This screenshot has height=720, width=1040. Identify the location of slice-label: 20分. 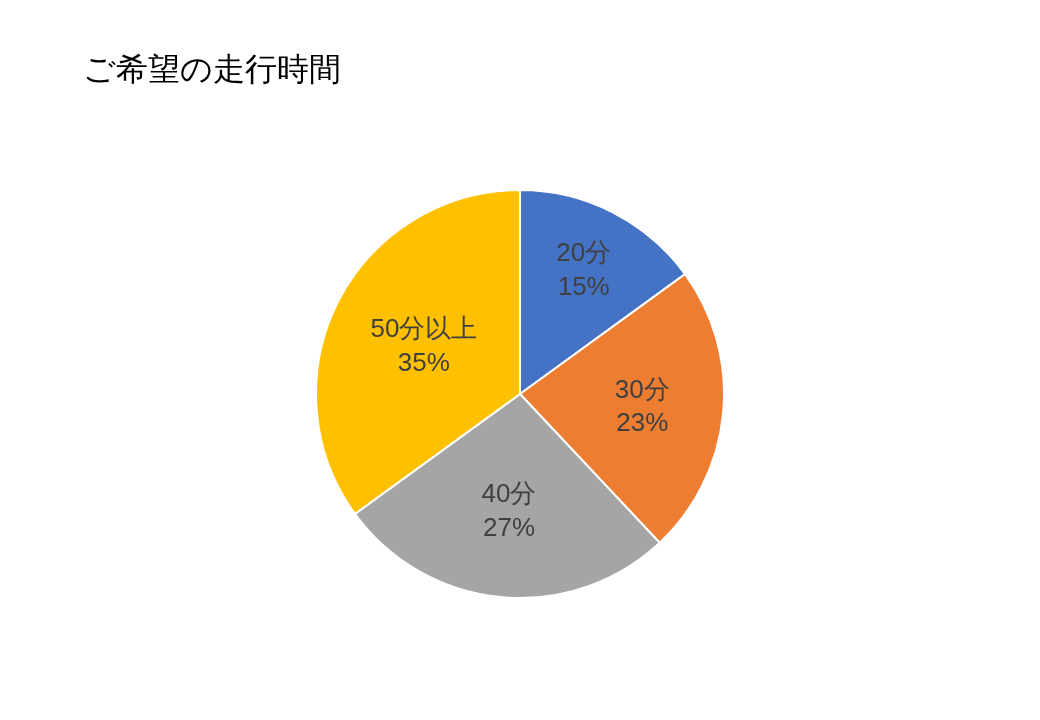
(584, 252).